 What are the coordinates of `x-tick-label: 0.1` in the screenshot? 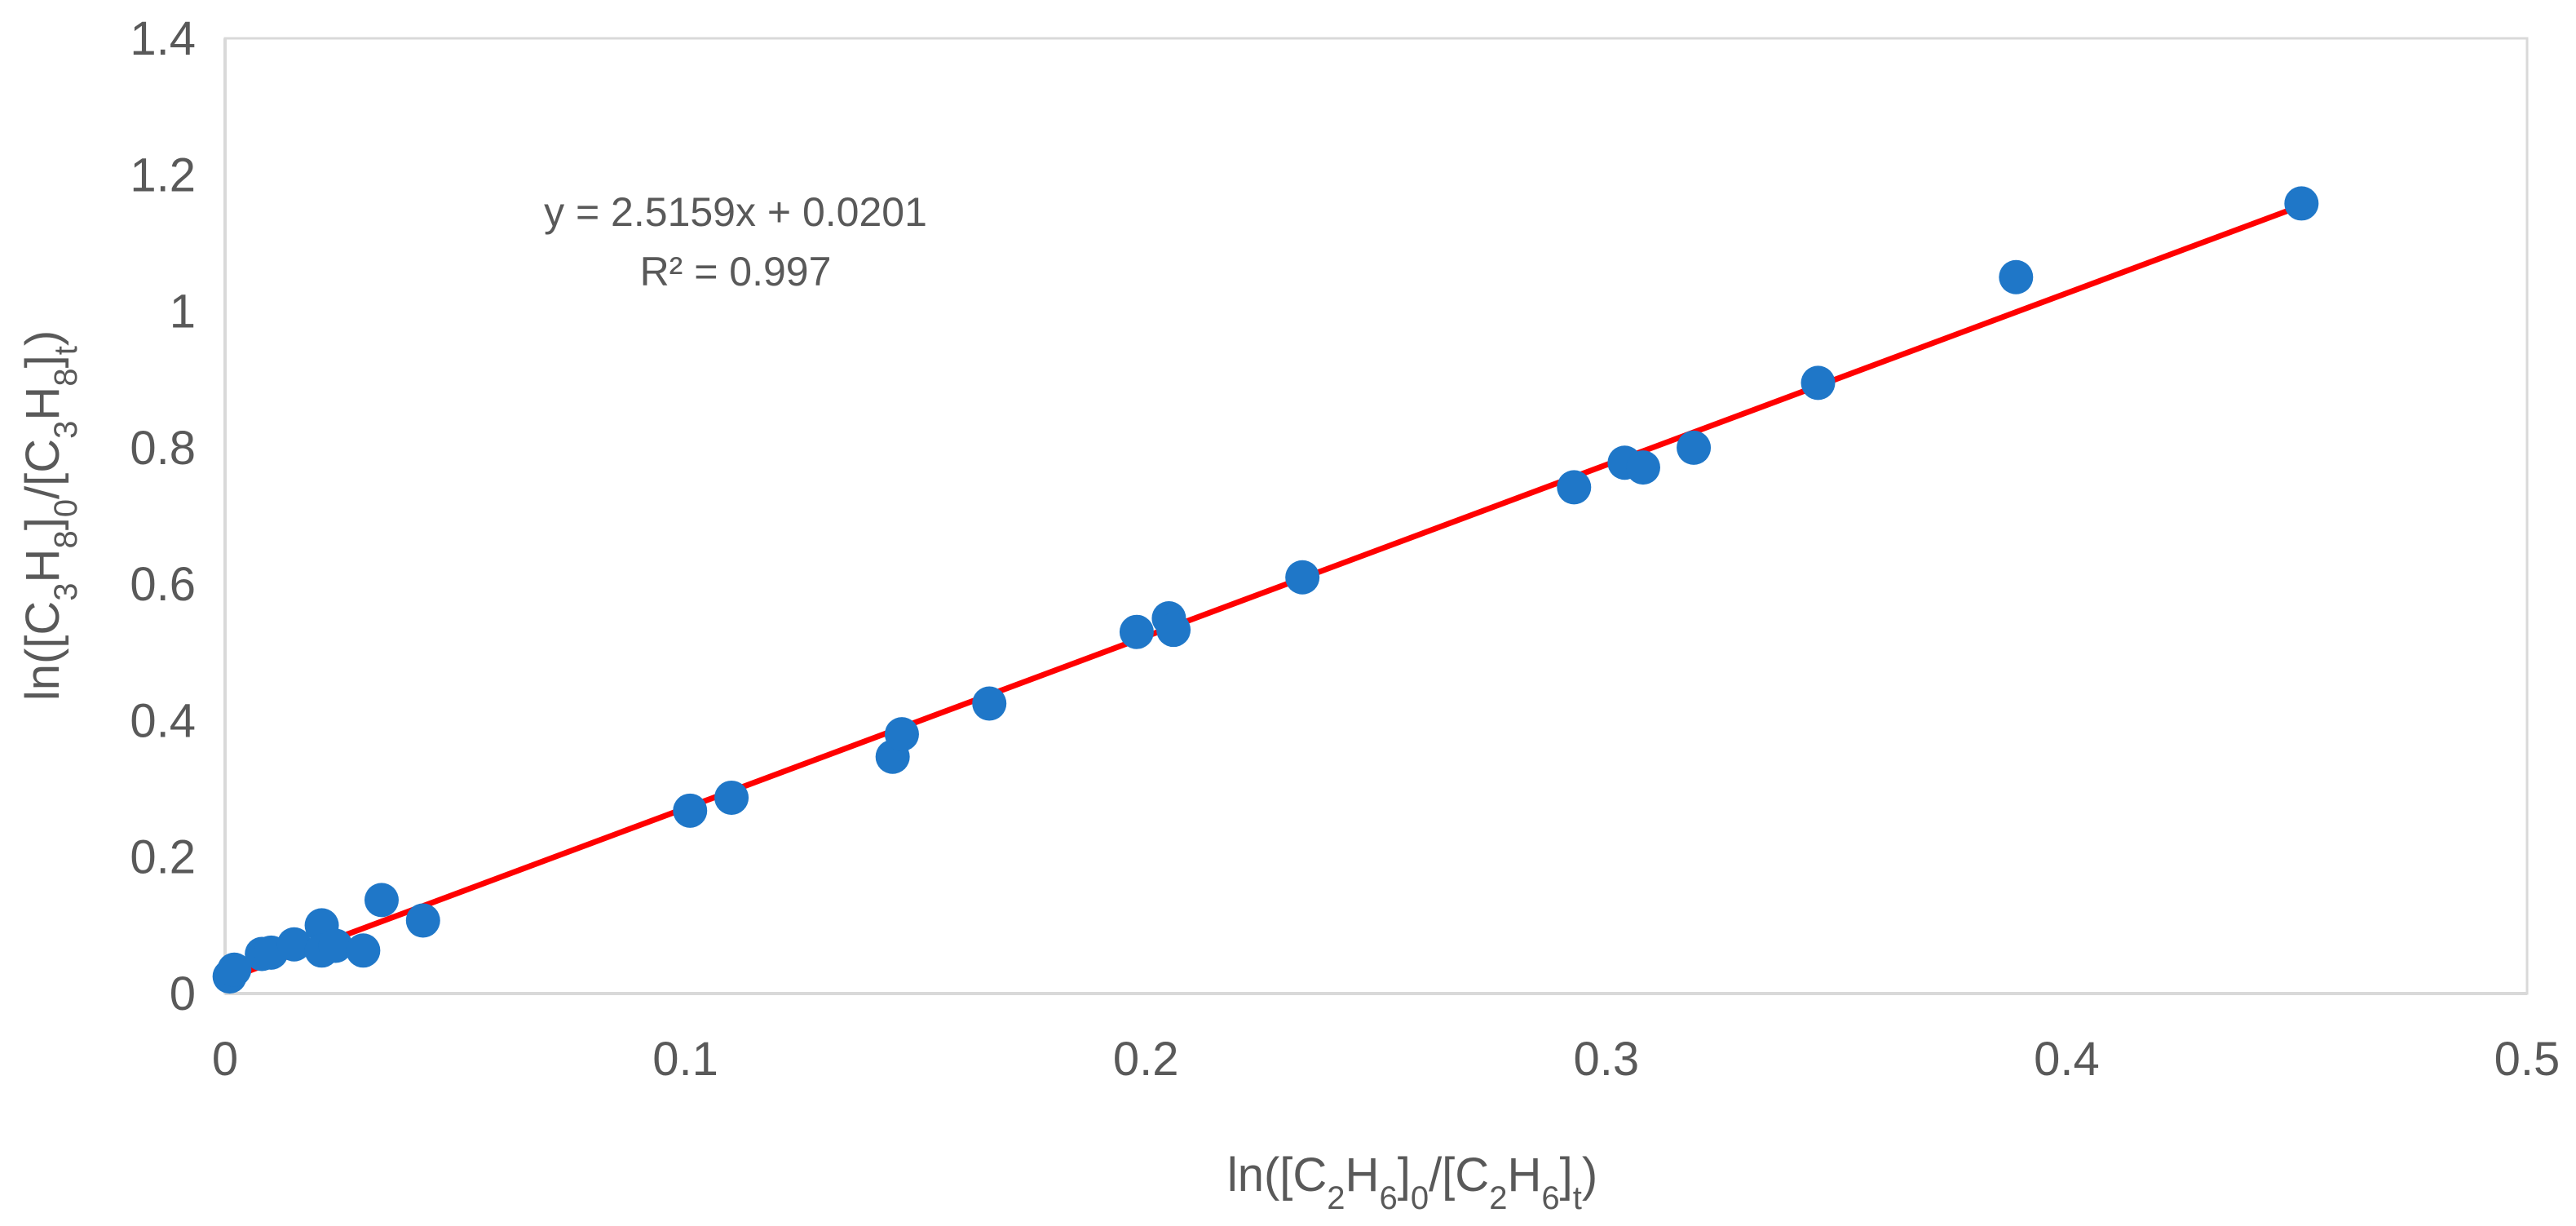 It's located at (685, 1059).